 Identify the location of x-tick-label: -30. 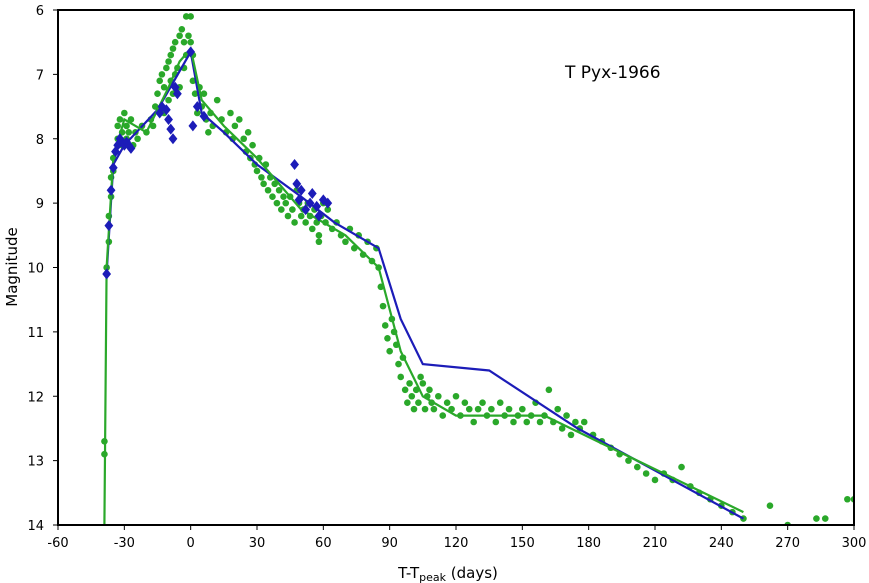
(124, 543).